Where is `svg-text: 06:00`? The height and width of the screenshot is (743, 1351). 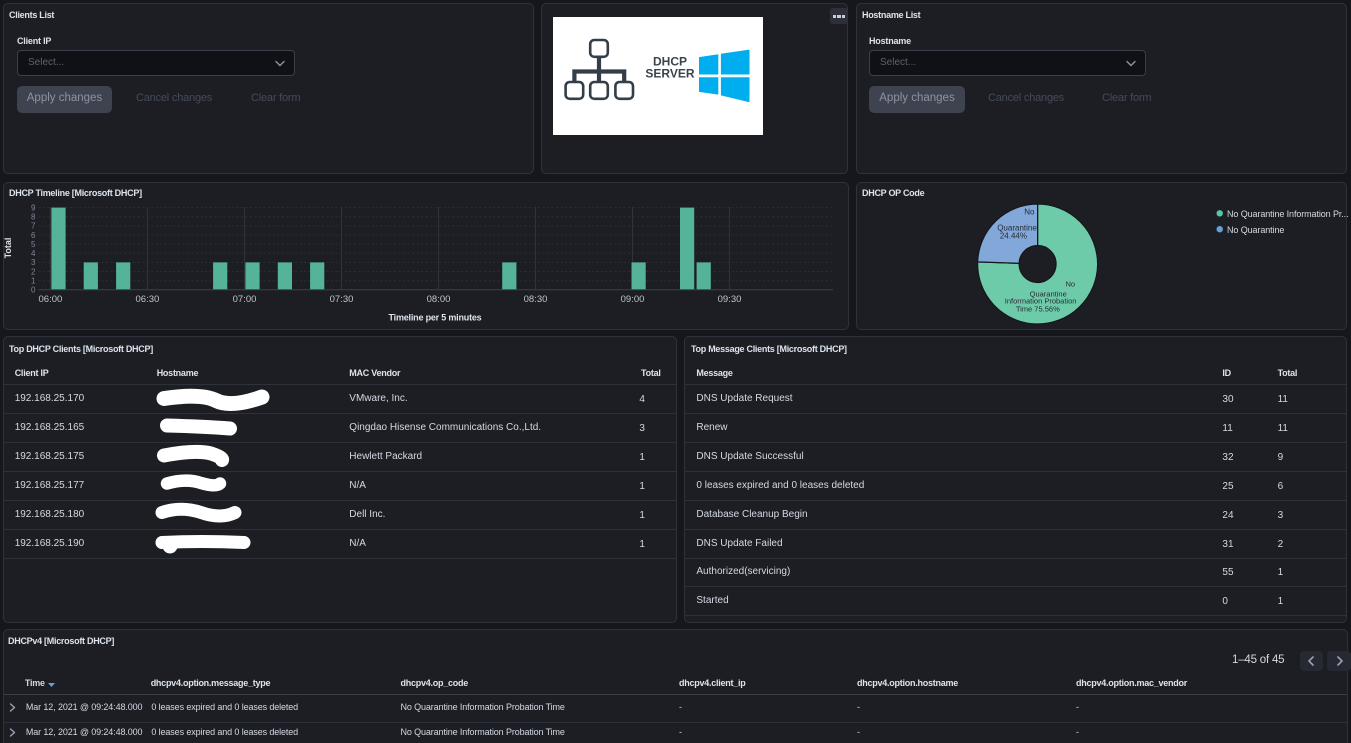 svg-text: 06:00 is located at coordinates (51, 299).